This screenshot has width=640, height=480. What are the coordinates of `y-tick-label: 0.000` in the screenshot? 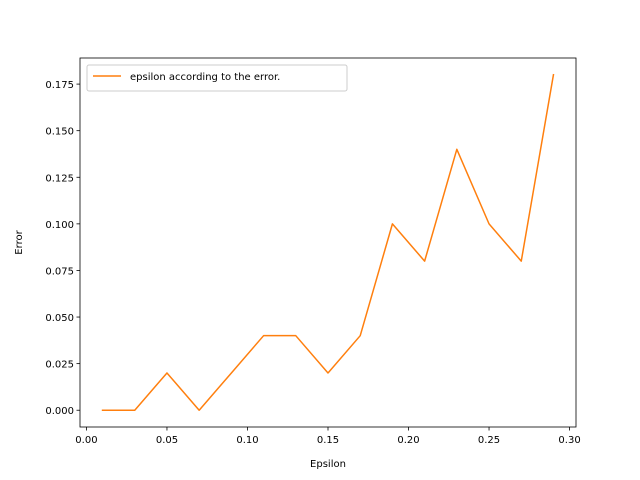 It's located at (59, 411).